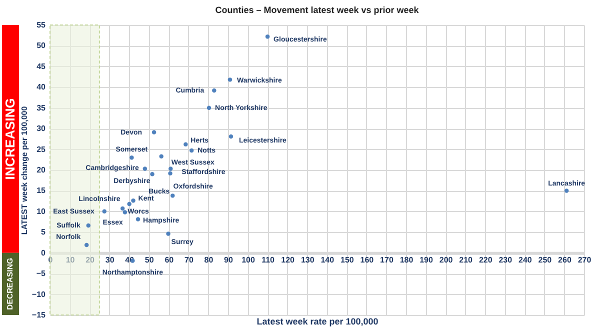 Image resolution: width=600 pixels, height=329 pixels. Describe the element at coordinates (485, 259) in the screenshot. I see `x-tick-label: 220` at that location.